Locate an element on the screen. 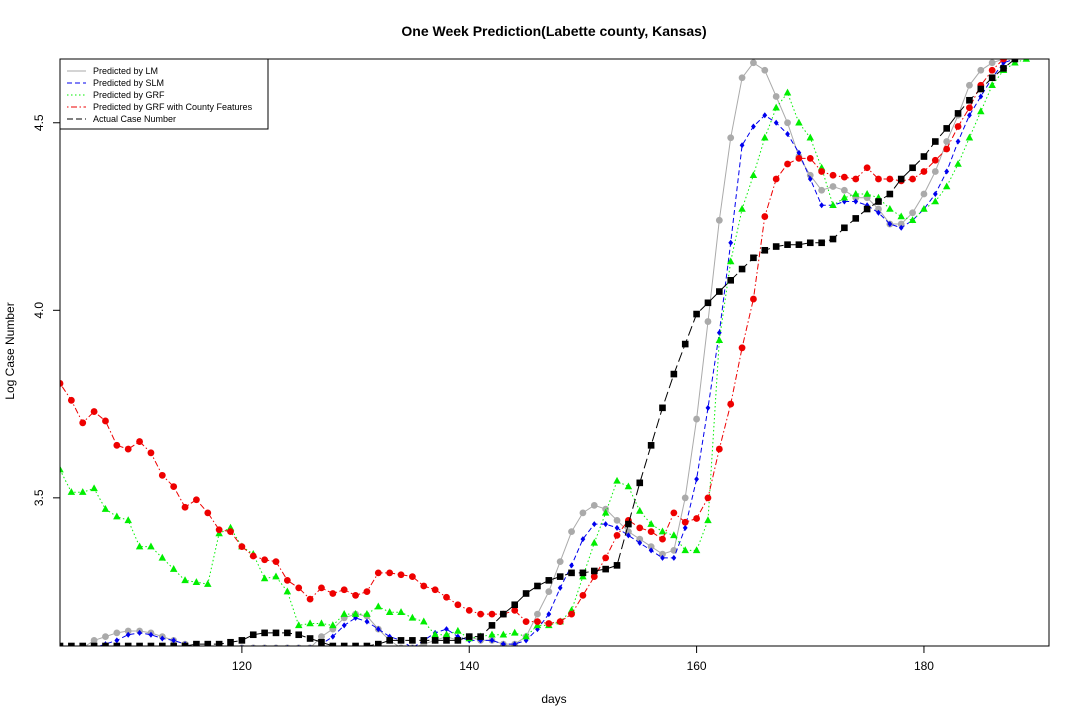 Image resolution: width=1080 pixels, height=720 pixels. legend-label: Predicted by LM is located at coordinates (125, 71).